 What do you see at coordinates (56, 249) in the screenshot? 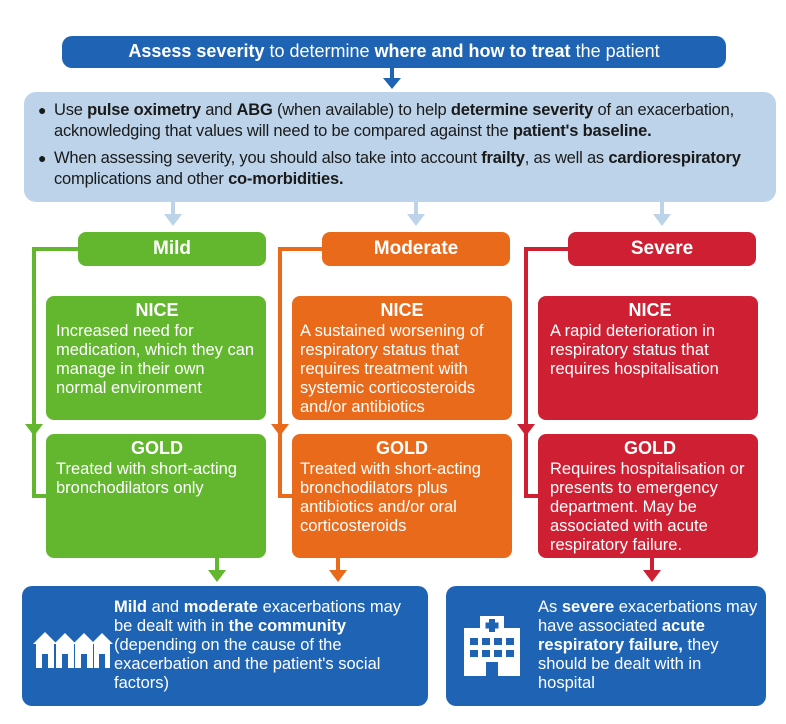
I see `mild-side-line-top` at bounding box center [56, 249].